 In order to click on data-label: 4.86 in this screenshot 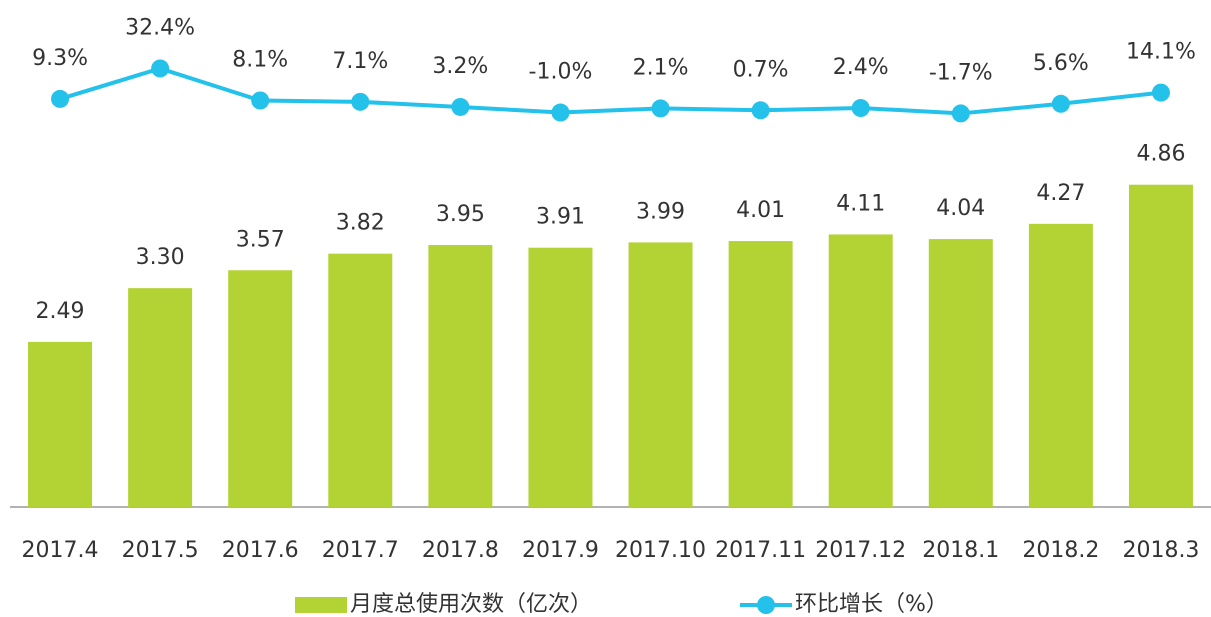, I will do `click(1160, 154)`.